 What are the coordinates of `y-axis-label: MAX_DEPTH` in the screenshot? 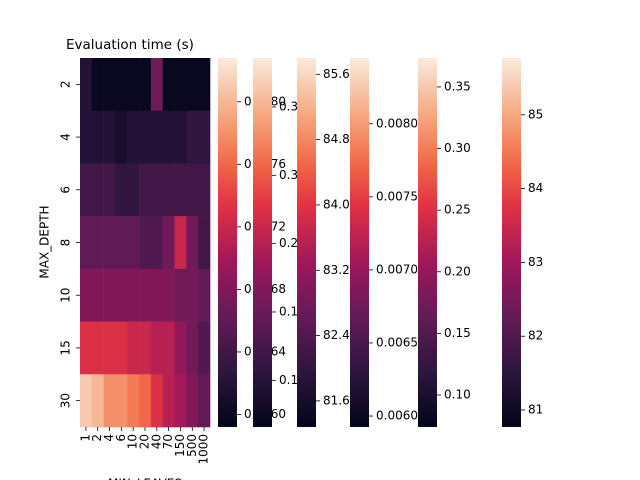 It's located at (45, 241).